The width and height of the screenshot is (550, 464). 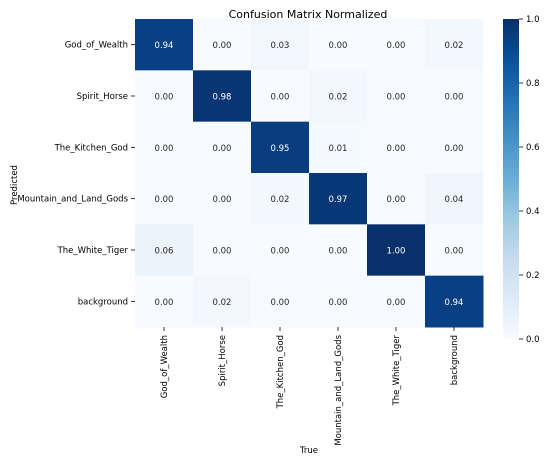 What do you see at coordinates (102, 97) in the screenshot?
I see `y-tick-label: Spirit_Horse` at bounding box center [102, 97].